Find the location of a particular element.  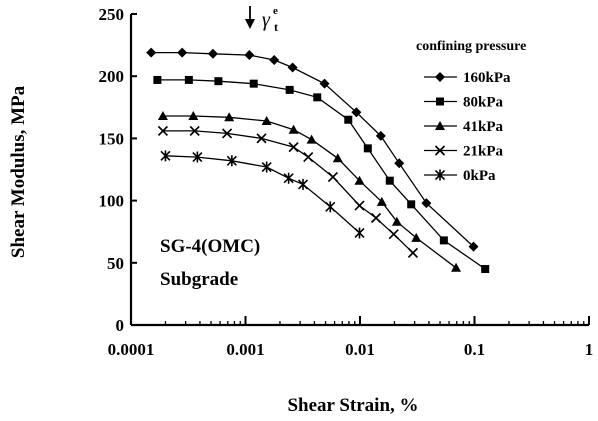

y-tick-label: 200 is located at coordinates (112, 76).